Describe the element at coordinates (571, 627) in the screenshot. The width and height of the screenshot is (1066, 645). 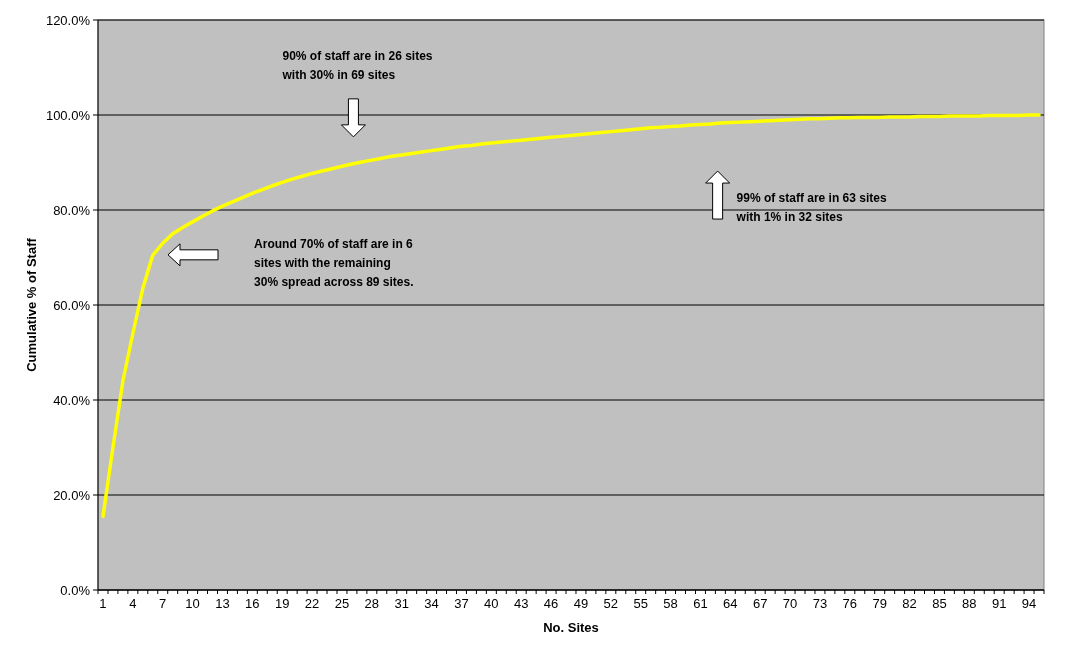
I see `x-axis-title: No. Sites` at that location.